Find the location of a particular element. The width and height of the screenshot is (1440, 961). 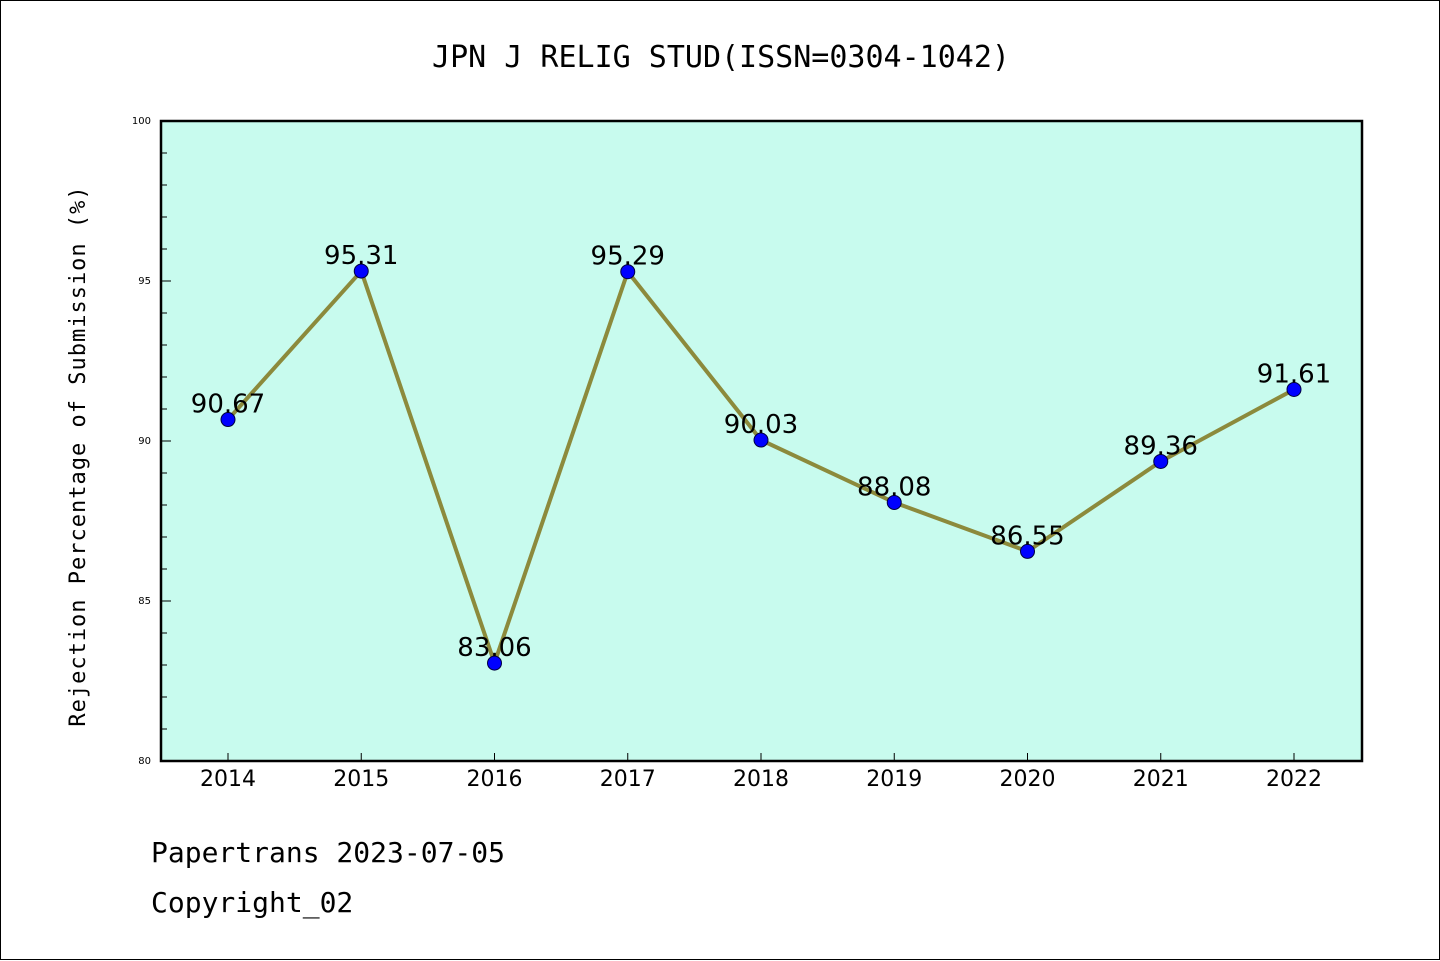

chart-title: JPN J RELIG STUD(ISSN=0304-1042) is located at coordinates (721, 57).